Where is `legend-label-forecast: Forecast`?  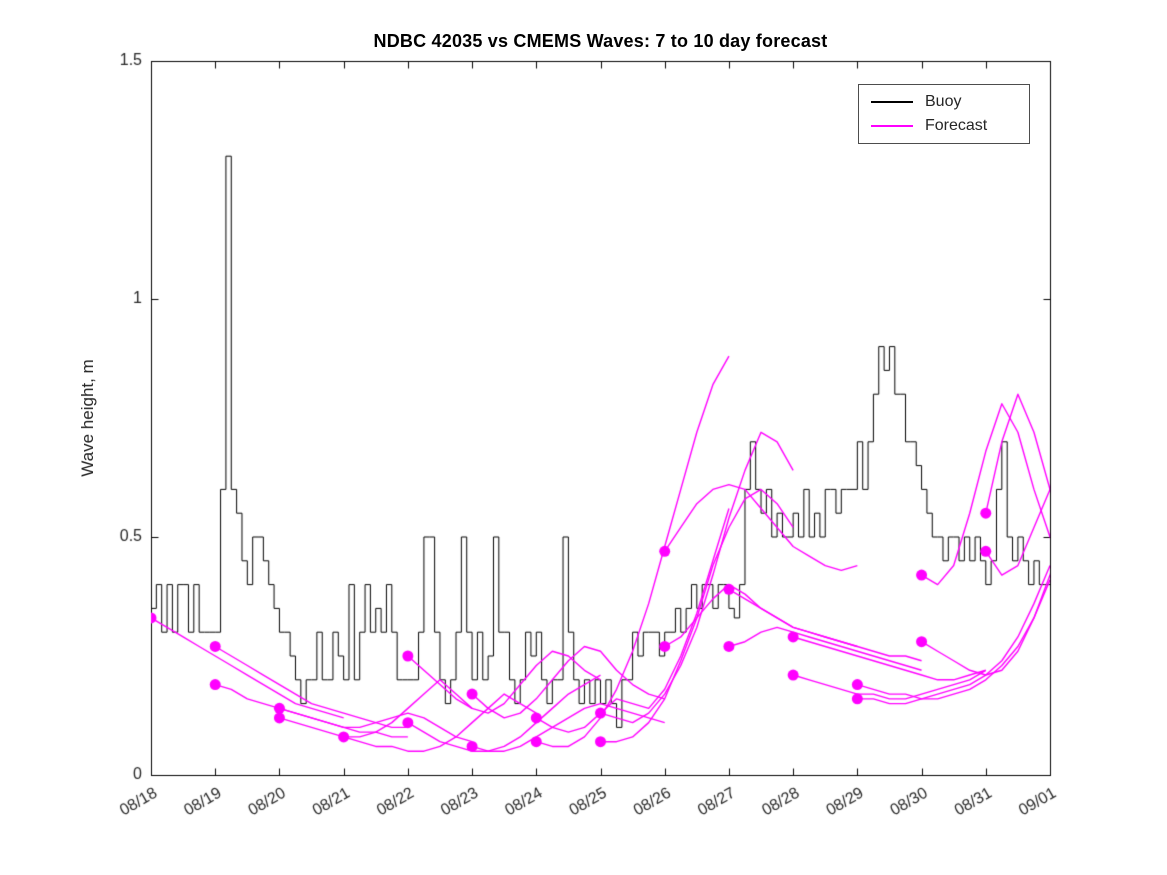 legend-label-forecast: Forecast is located at coordinates (956, 125).